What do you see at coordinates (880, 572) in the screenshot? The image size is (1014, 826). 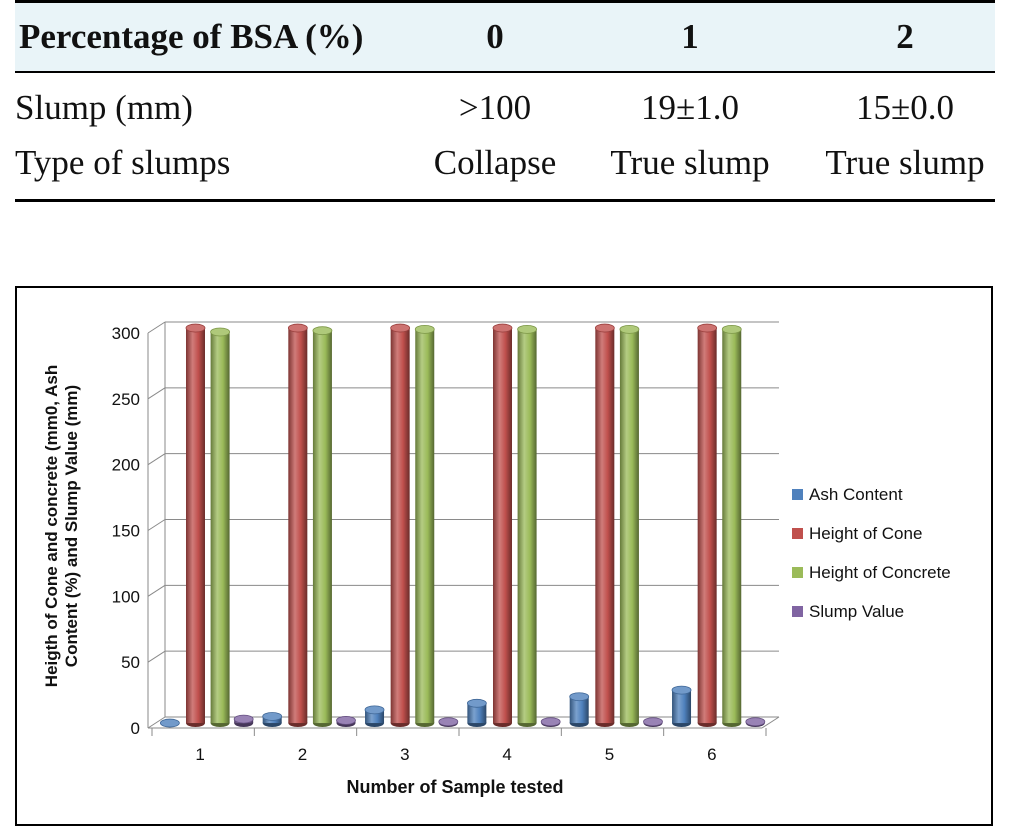 I see `legend-label: Height of Concrete` at bounding box center [880, 572].